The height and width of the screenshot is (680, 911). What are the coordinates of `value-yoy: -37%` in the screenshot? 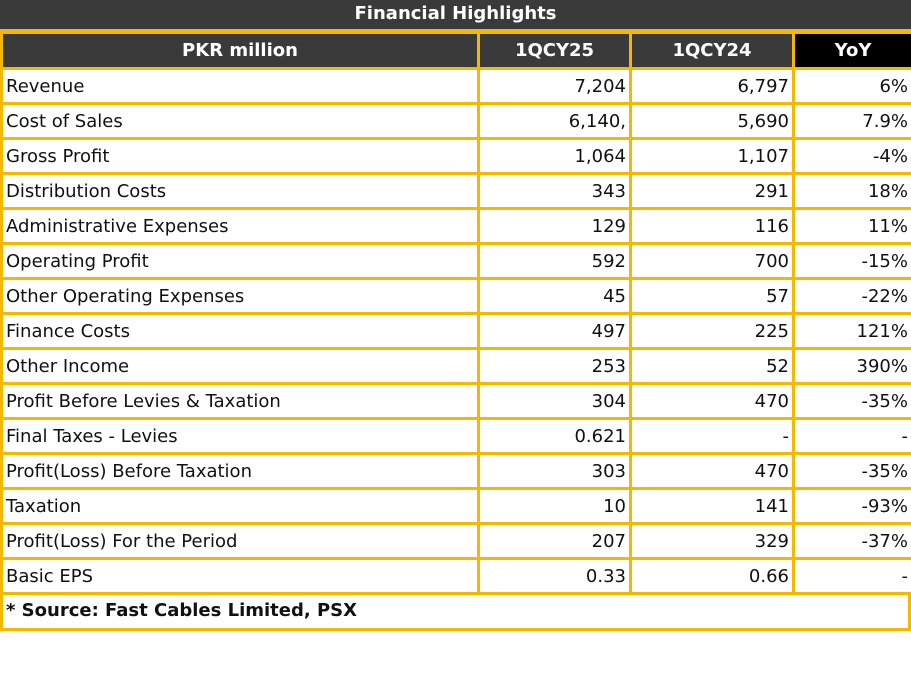 It's located at (851, 541).